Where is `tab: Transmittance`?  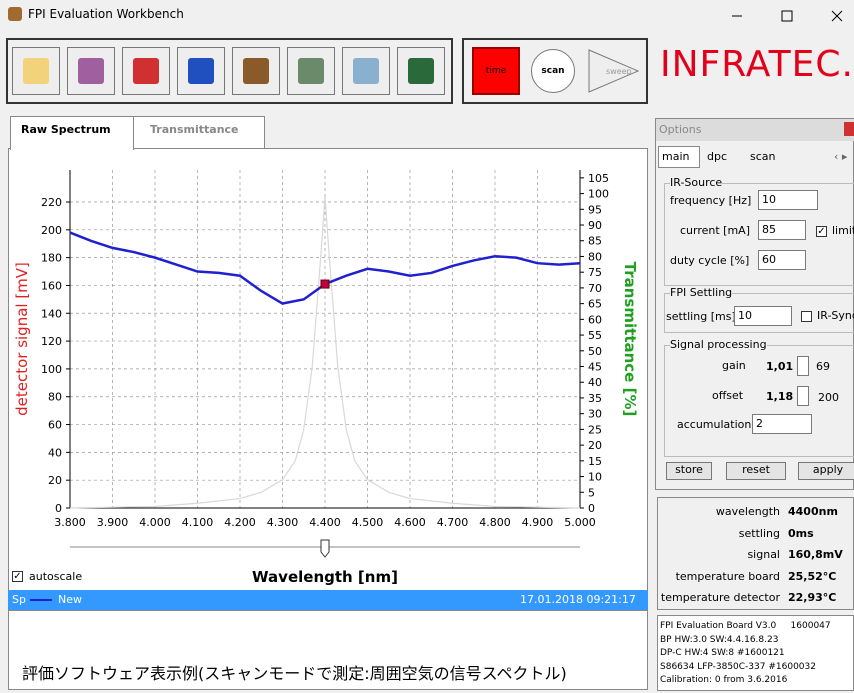 tab: Transmittance is located at coordinates (199, 132).